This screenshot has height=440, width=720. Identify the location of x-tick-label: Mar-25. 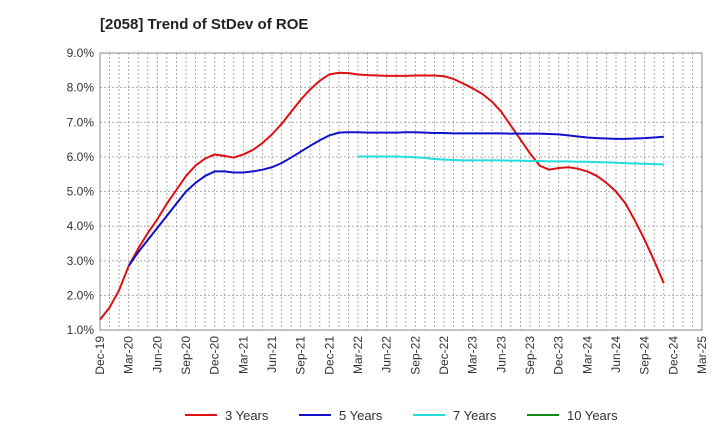
(702, 355).